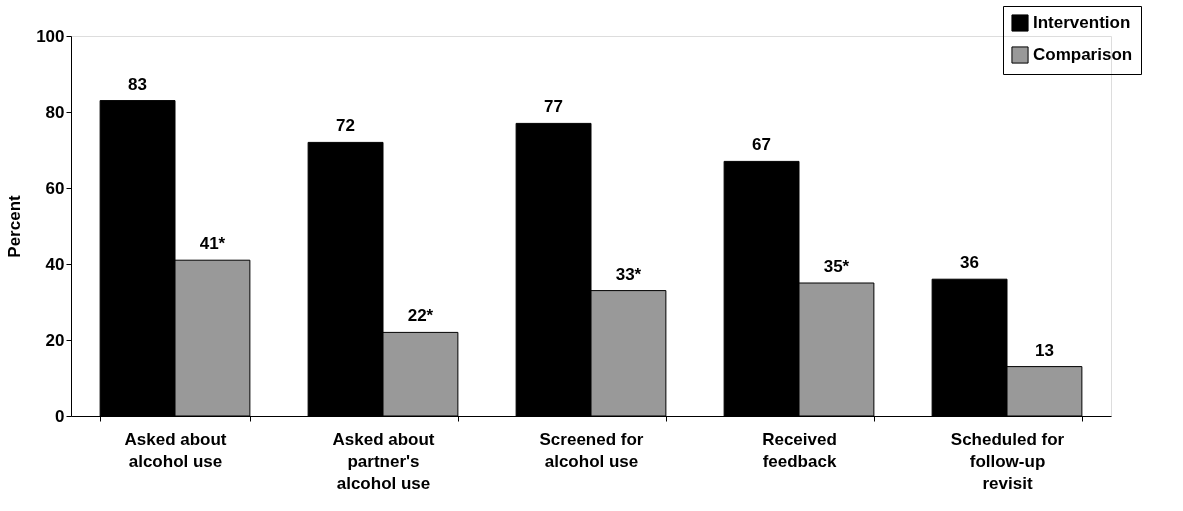 The width and height of the screenshot is (1183, 511). What do you see at coordinates (175, 450) in the screenshot?
I see `x-tick-label: Asked about alcohol use` at bounding box center [175, 450].